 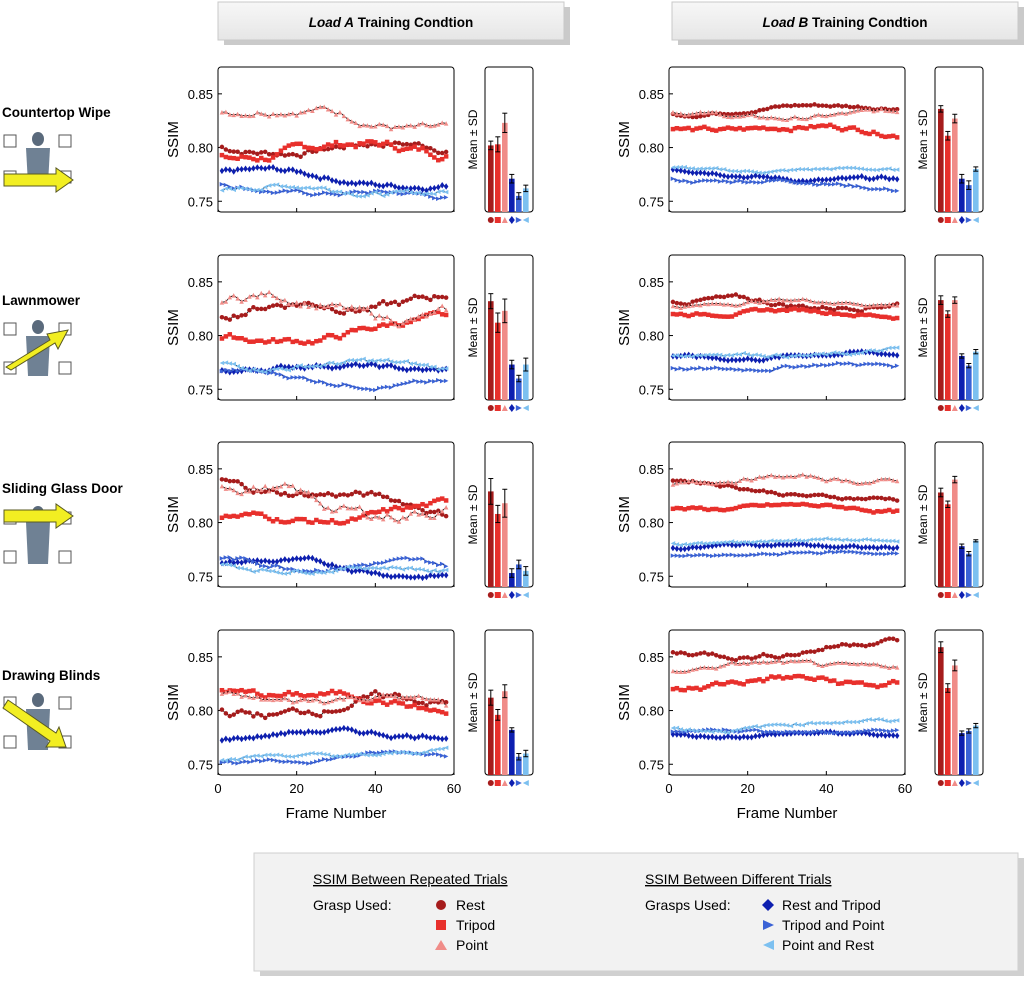 What do you see at coordinates (222, 302) in the screenshot?
I see `load-a-lawnmower-line-point-point` at bounding box center [222, 302].